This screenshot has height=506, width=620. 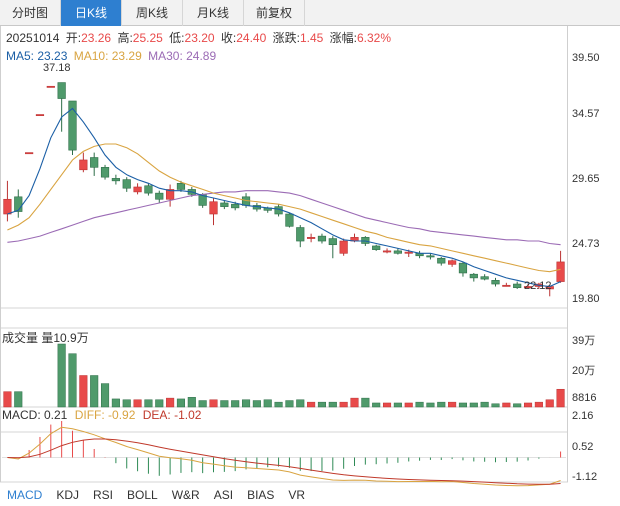 What do you see at coordinates (30, 13) in the screenshot?
I see `tab-timeshare: 分时图` at bounding box center [30, 13].